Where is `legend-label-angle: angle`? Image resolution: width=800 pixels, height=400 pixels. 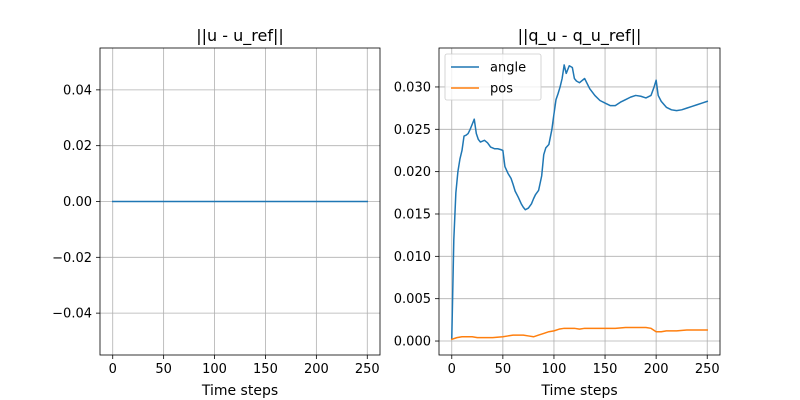
legend-label-angle: angle is located at coordinates (508, 68).